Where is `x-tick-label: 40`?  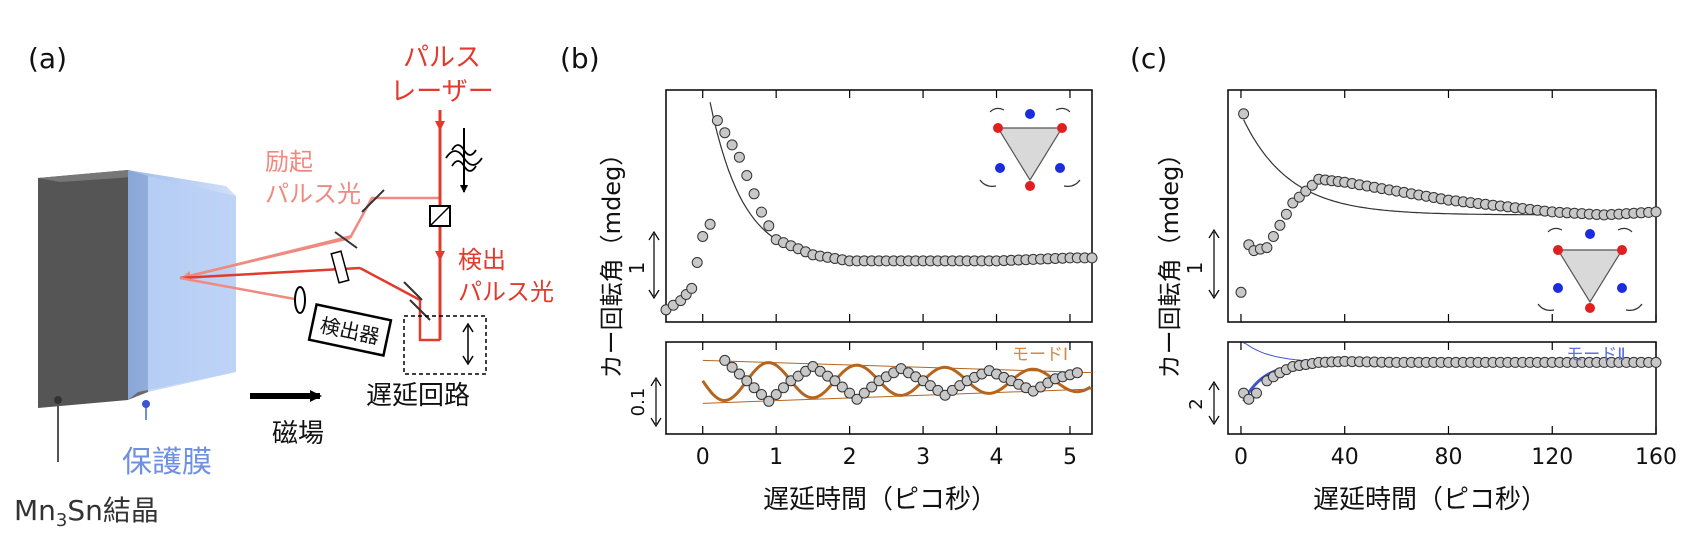
x-tick-label: 40 is located at coordinates (1345, 457).